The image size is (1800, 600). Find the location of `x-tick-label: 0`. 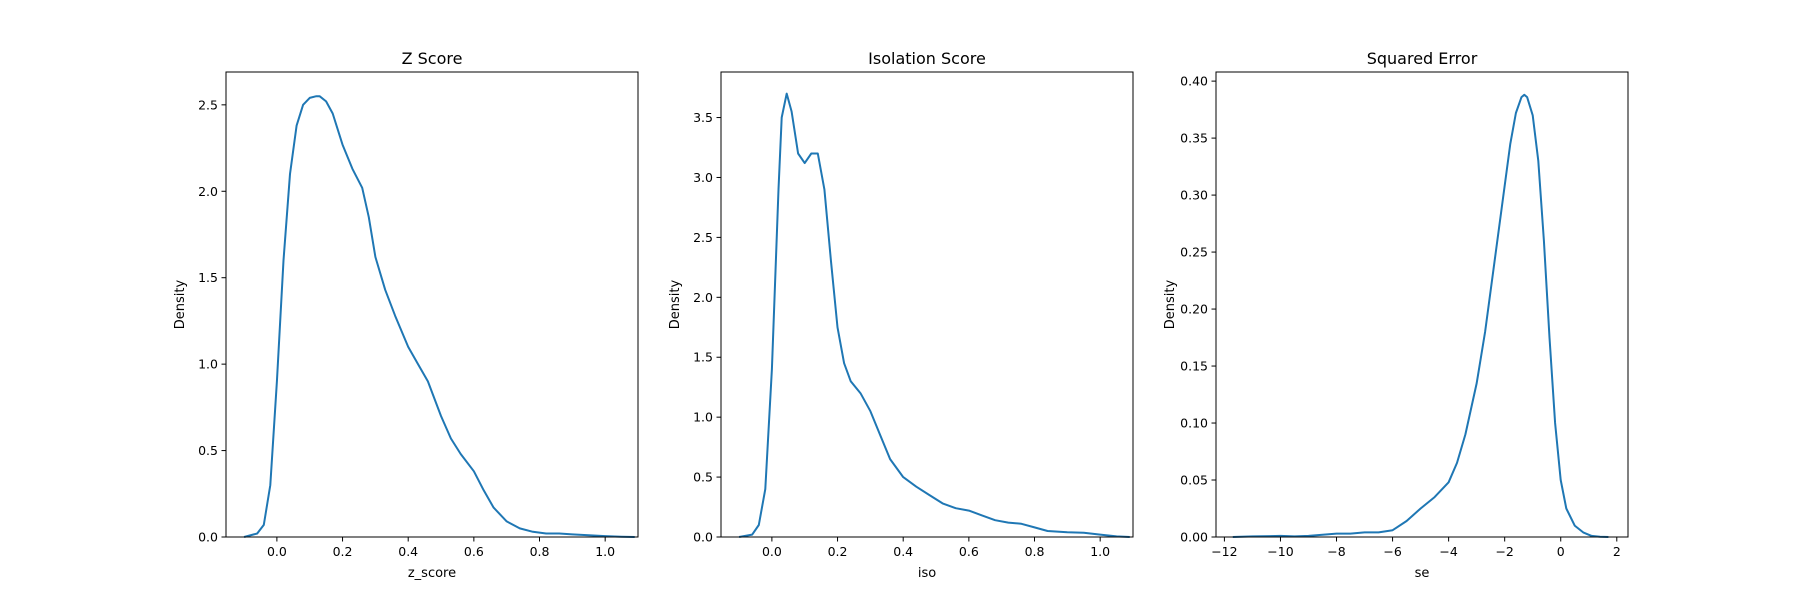

x-tick-label: 0 is located at coordinates (1561, 551).